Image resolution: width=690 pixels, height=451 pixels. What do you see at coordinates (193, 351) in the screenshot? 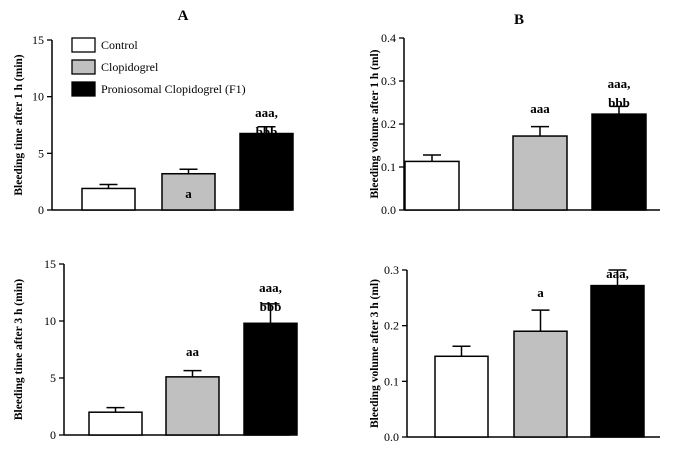
I see `significance-label: aa` at bounding box center [193, 351].